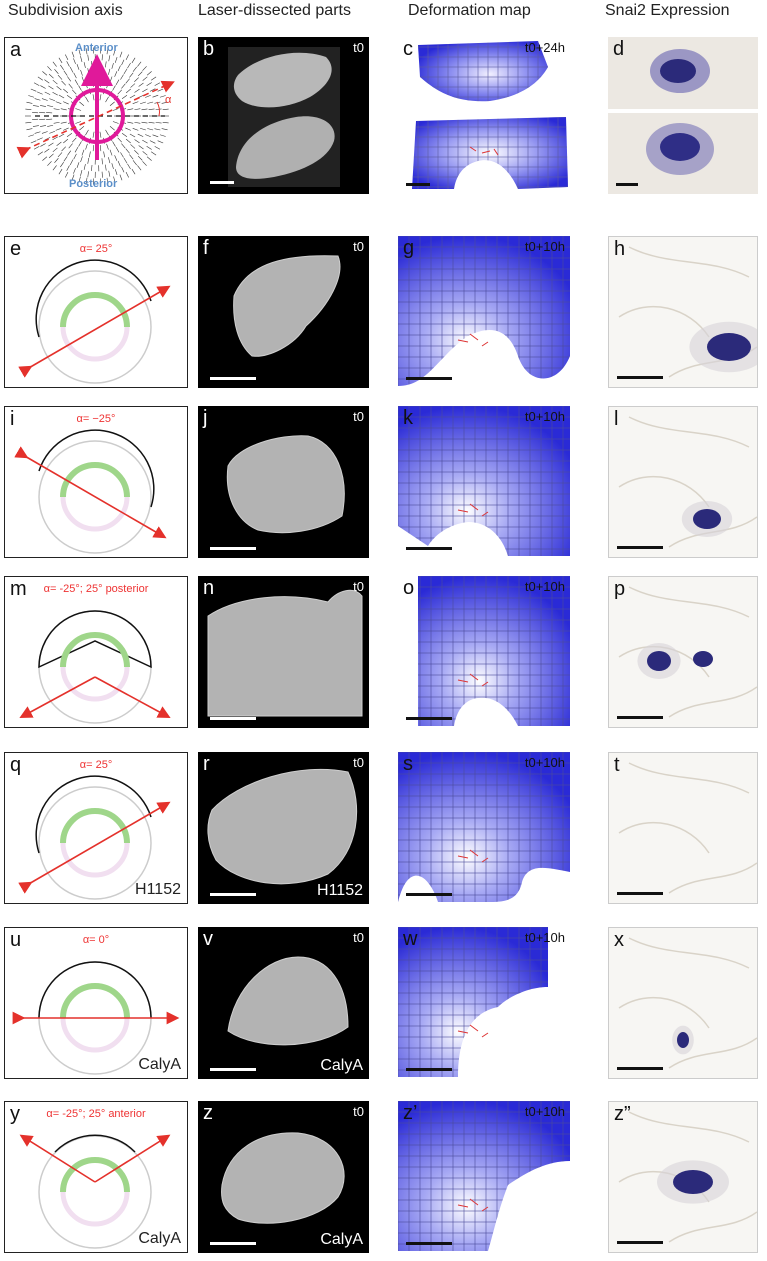 This screenshot has height=1261, width=767. Describe the element at coordinates (16, 940) in the screenshot. I see `panel-label: u` at that location.